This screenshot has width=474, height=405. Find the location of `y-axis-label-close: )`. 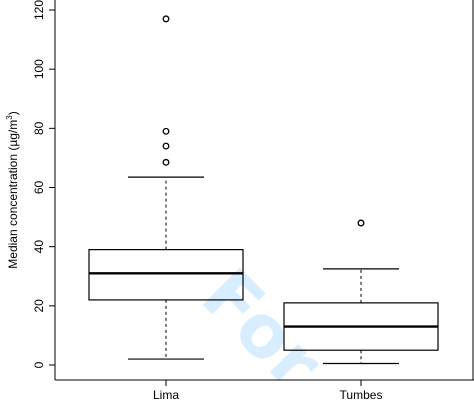

y-axis-label-close: ) is located at coordinates (13, 113).